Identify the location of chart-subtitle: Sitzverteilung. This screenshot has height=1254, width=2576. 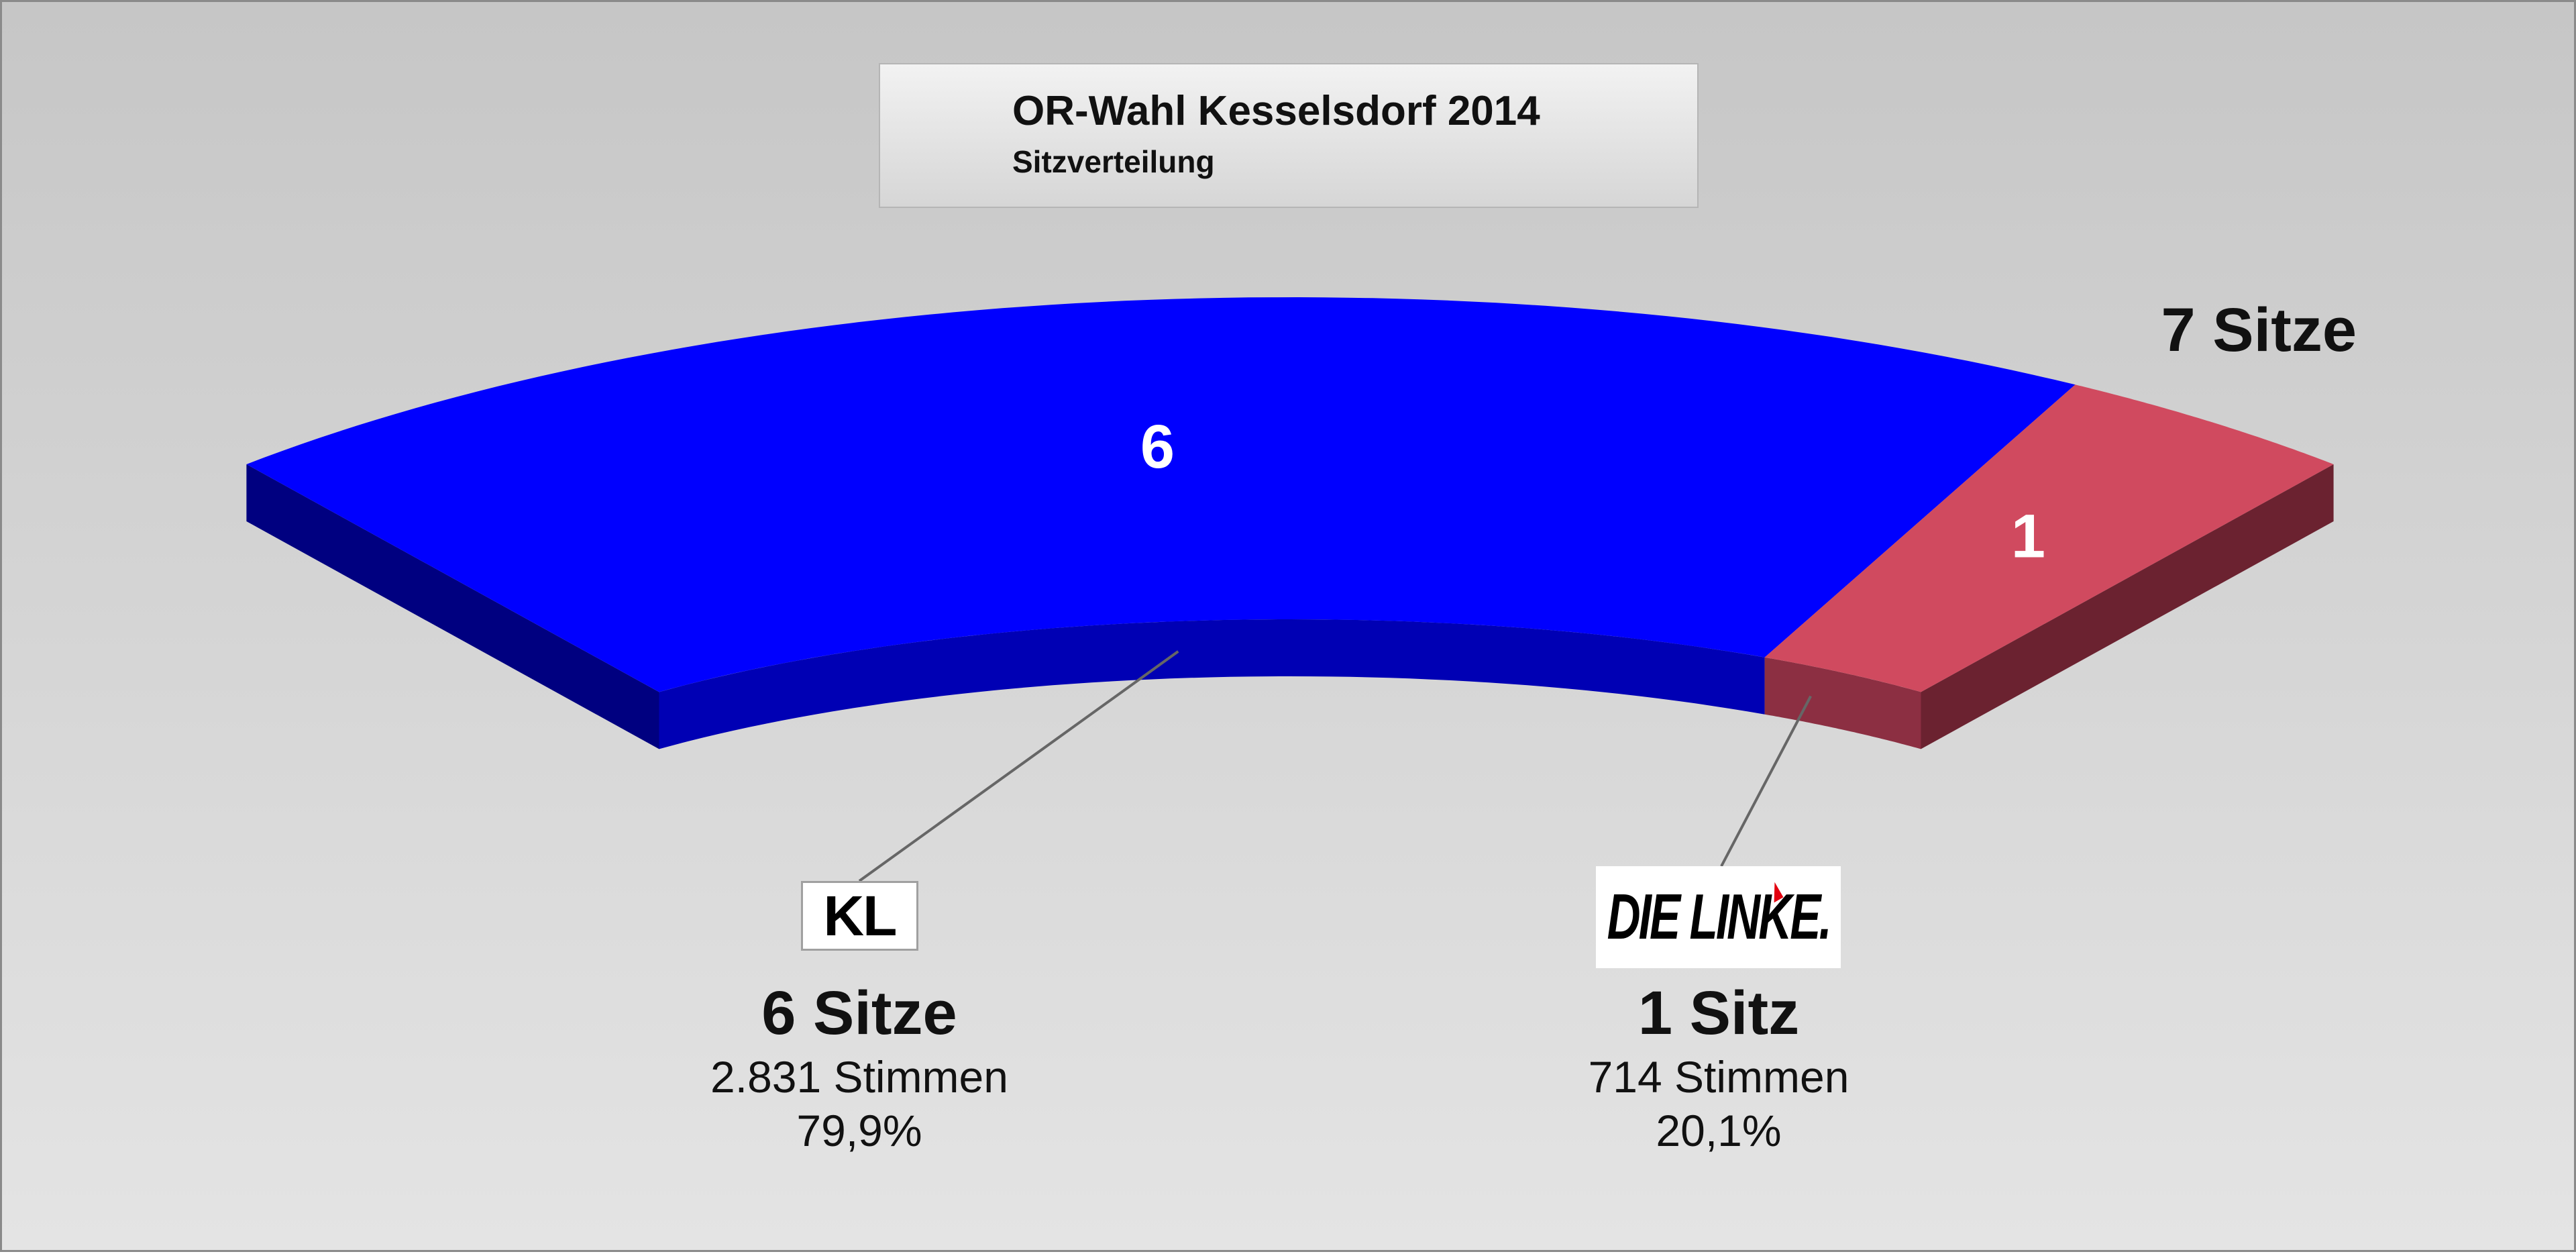
(1113, 161).